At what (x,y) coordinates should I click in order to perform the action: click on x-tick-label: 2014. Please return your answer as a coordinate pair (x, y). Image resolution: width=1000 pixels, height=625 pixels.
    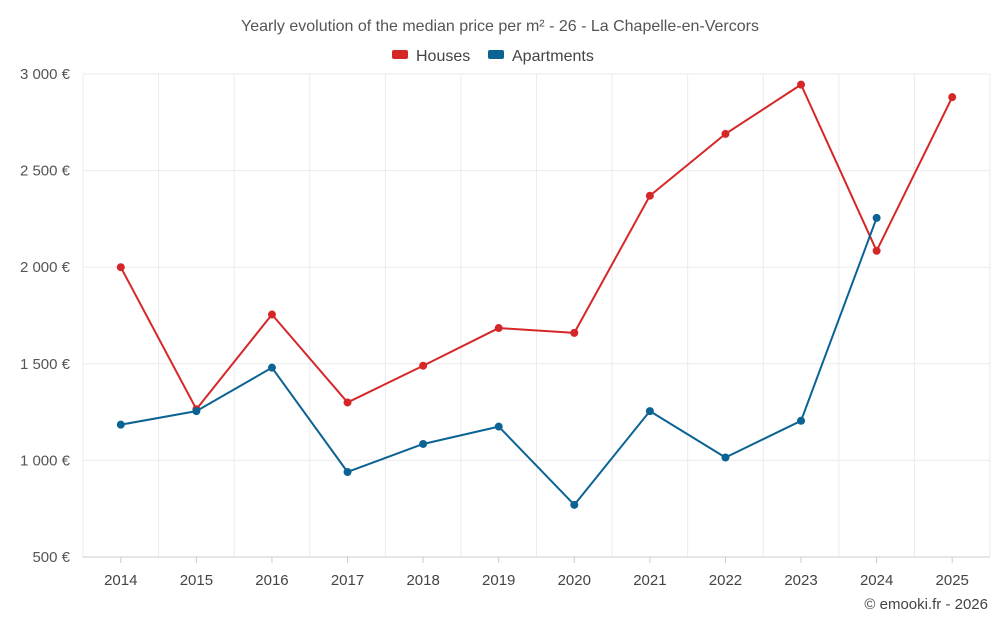
    Looking at the image, I should click on (120, 580).